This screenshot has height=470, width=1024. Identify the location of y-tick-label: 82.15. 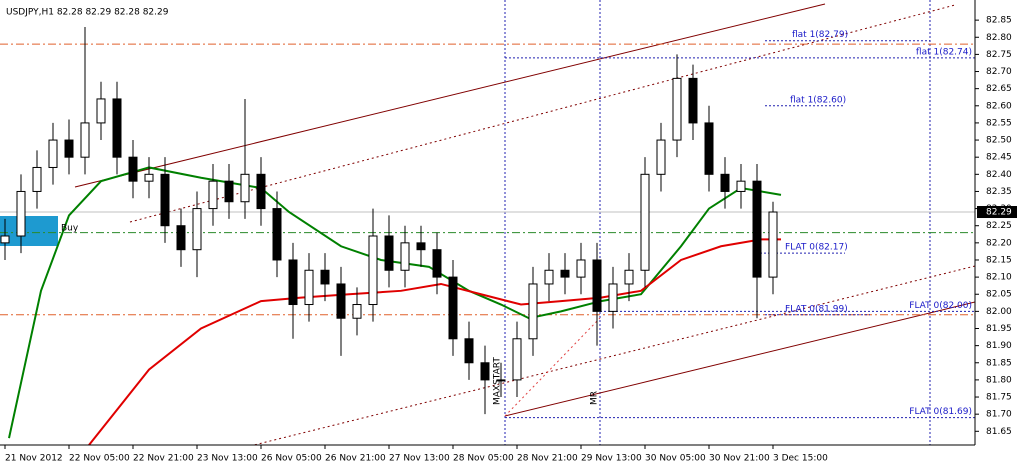
(999, 260).